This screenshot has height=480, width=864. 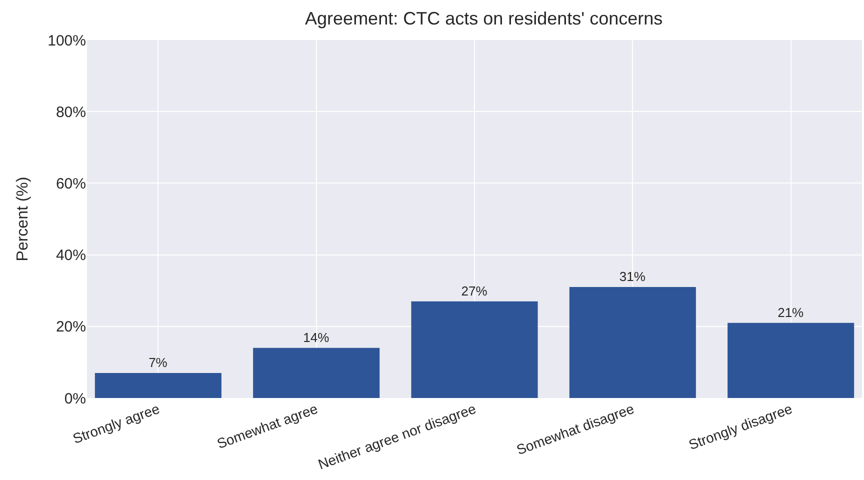 What do you see at coordinates (75, 399) in the screenshot?
I see `y-tick-label: 0%` at bounding box center [75, 399].